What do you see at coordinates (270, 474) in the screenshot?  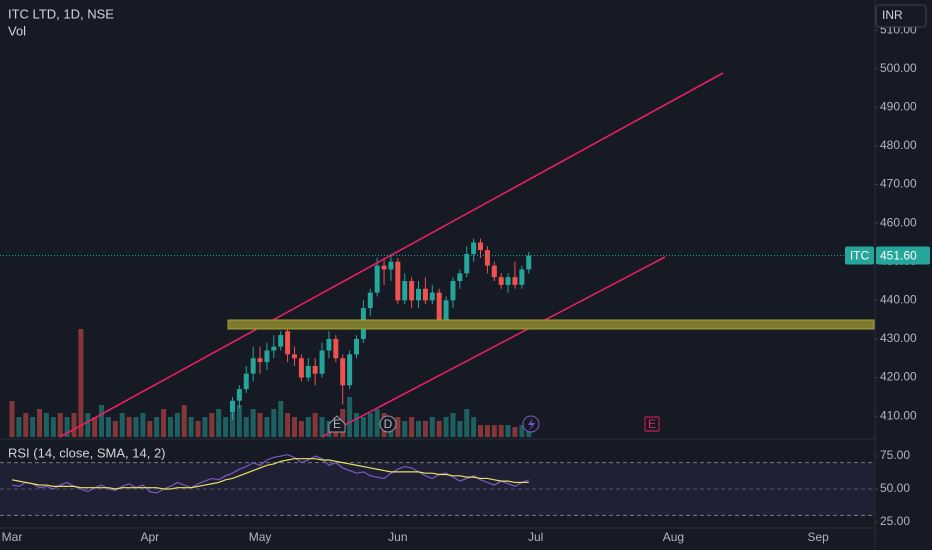 I see `rsi-line` at bounding box center [270, 474].